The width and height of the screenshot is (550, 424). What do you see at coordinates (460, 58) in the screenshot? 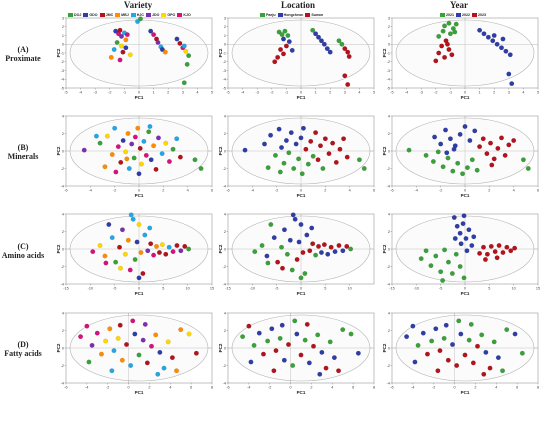
I see `scatter-panel: -5 -4 -3 -2 -1 0 1 2 3 4 5 -5 -4 -3 -2 -1 0 1 2 3 PC1 PC2` at bounding box center [460, 58].